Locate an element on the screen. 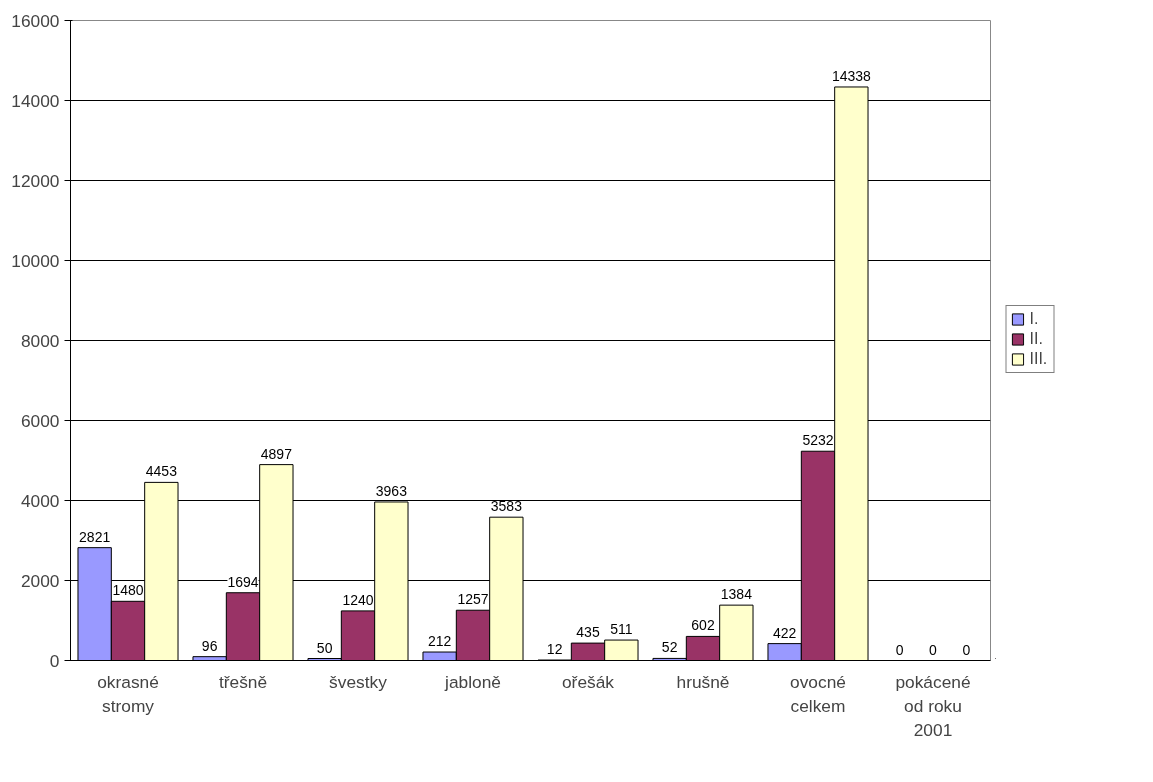 This screenshot has height=782, width=1153. legend-label: III. is located at coordinates (1039, 359).